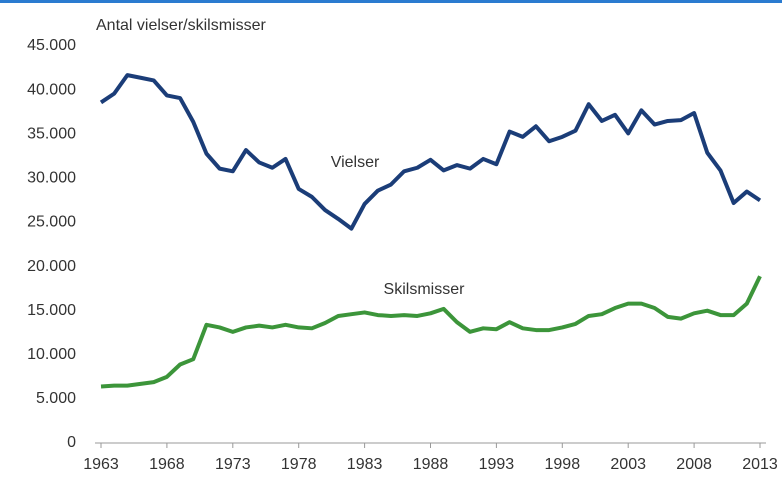 Image resolution: width=782 pixels, height=484 pixels. I want to click on y-tick-label: 20.000, so click(51, 266).